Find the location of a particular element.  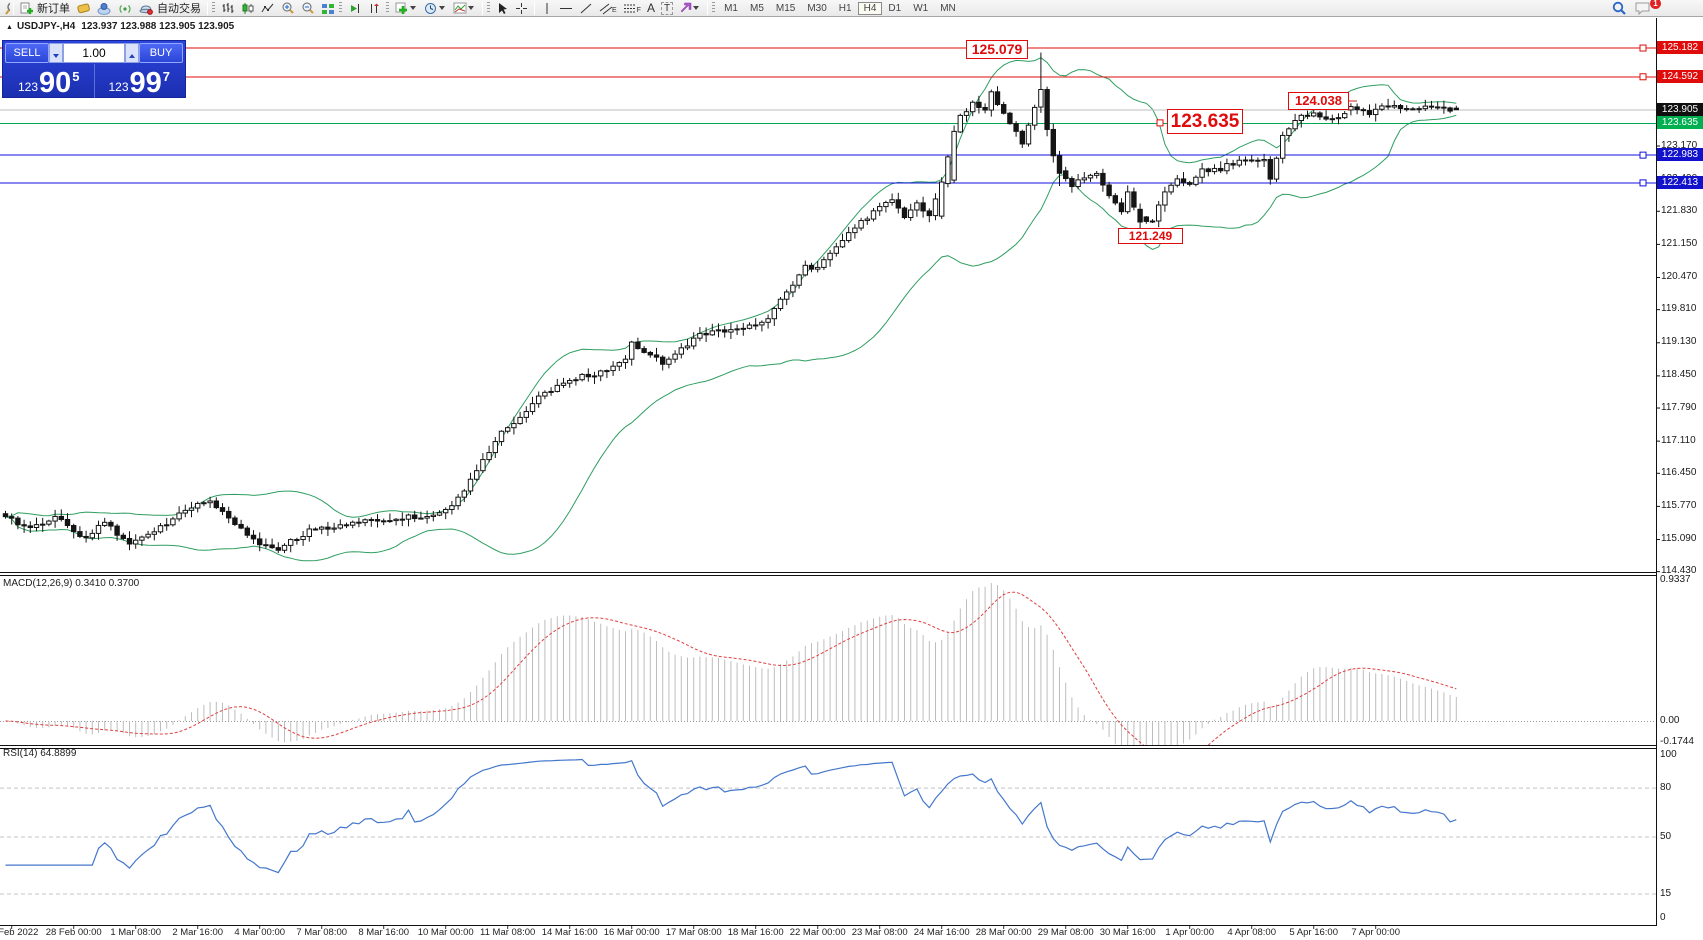

metaeditor-icon is located at coordinates (83, 8).